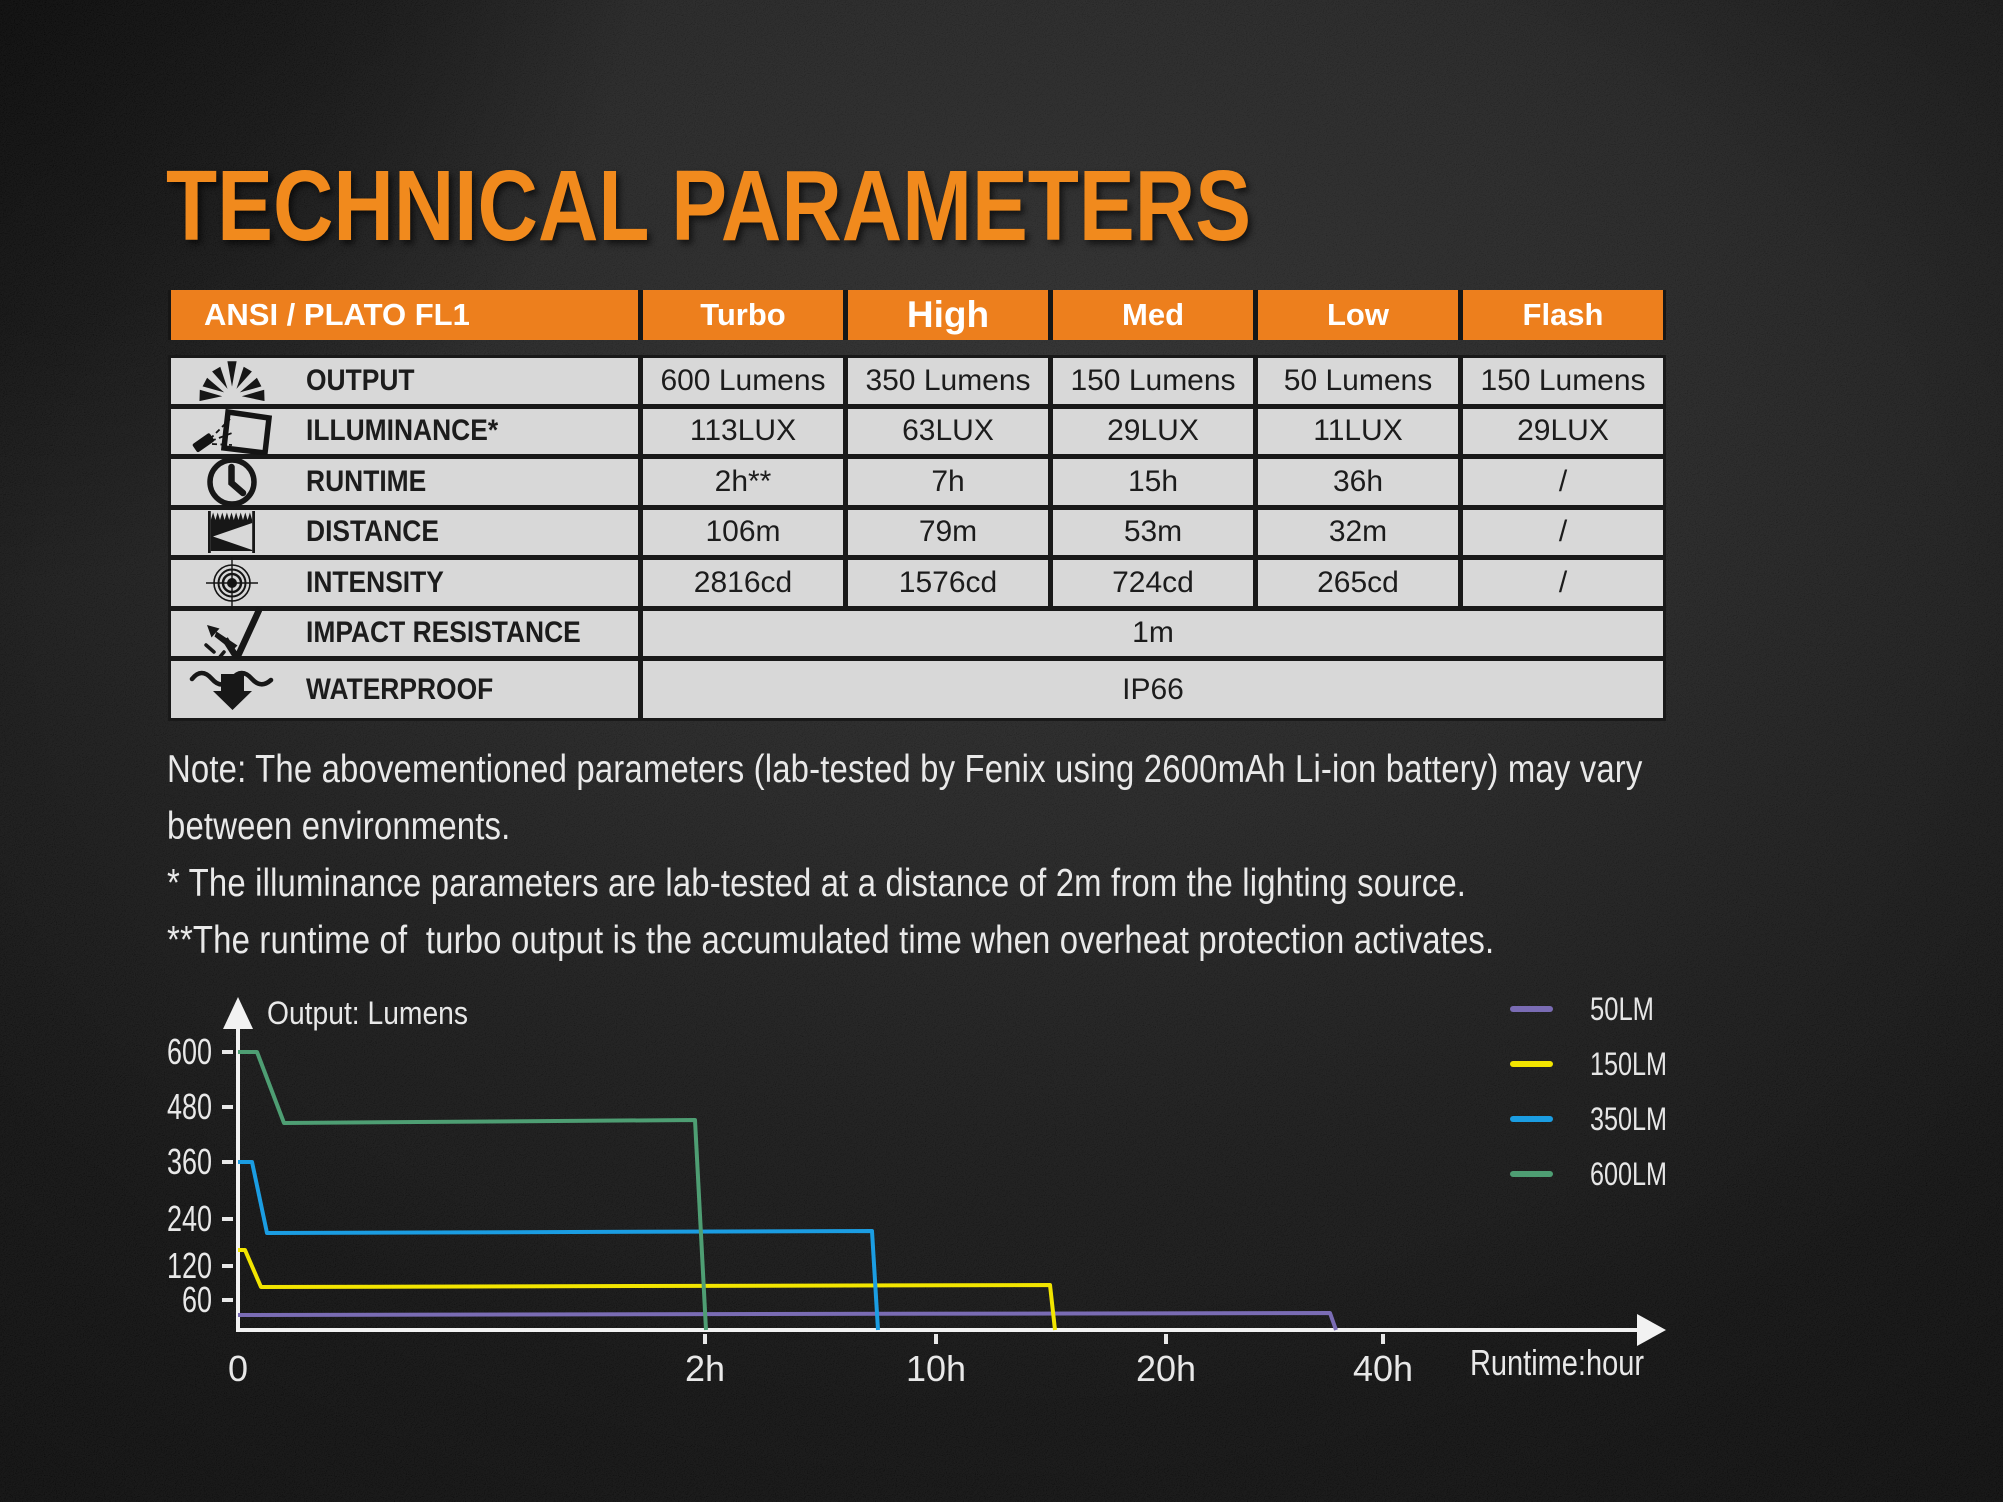  Describe the element at coordinates (1628, 1119) in the screenshot. I see `svg-text: 350LM` at that location.